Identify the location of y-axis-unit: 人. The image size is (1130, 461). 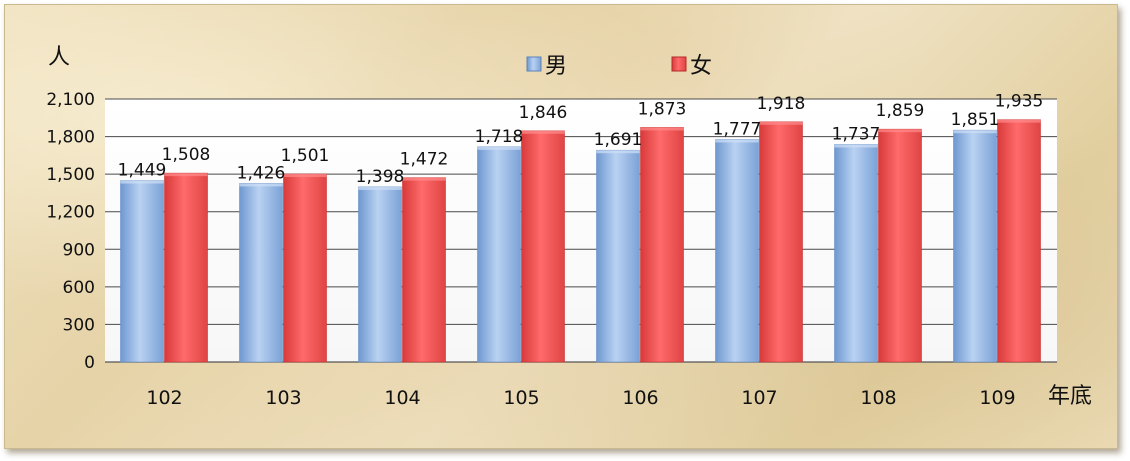
(59, 57).